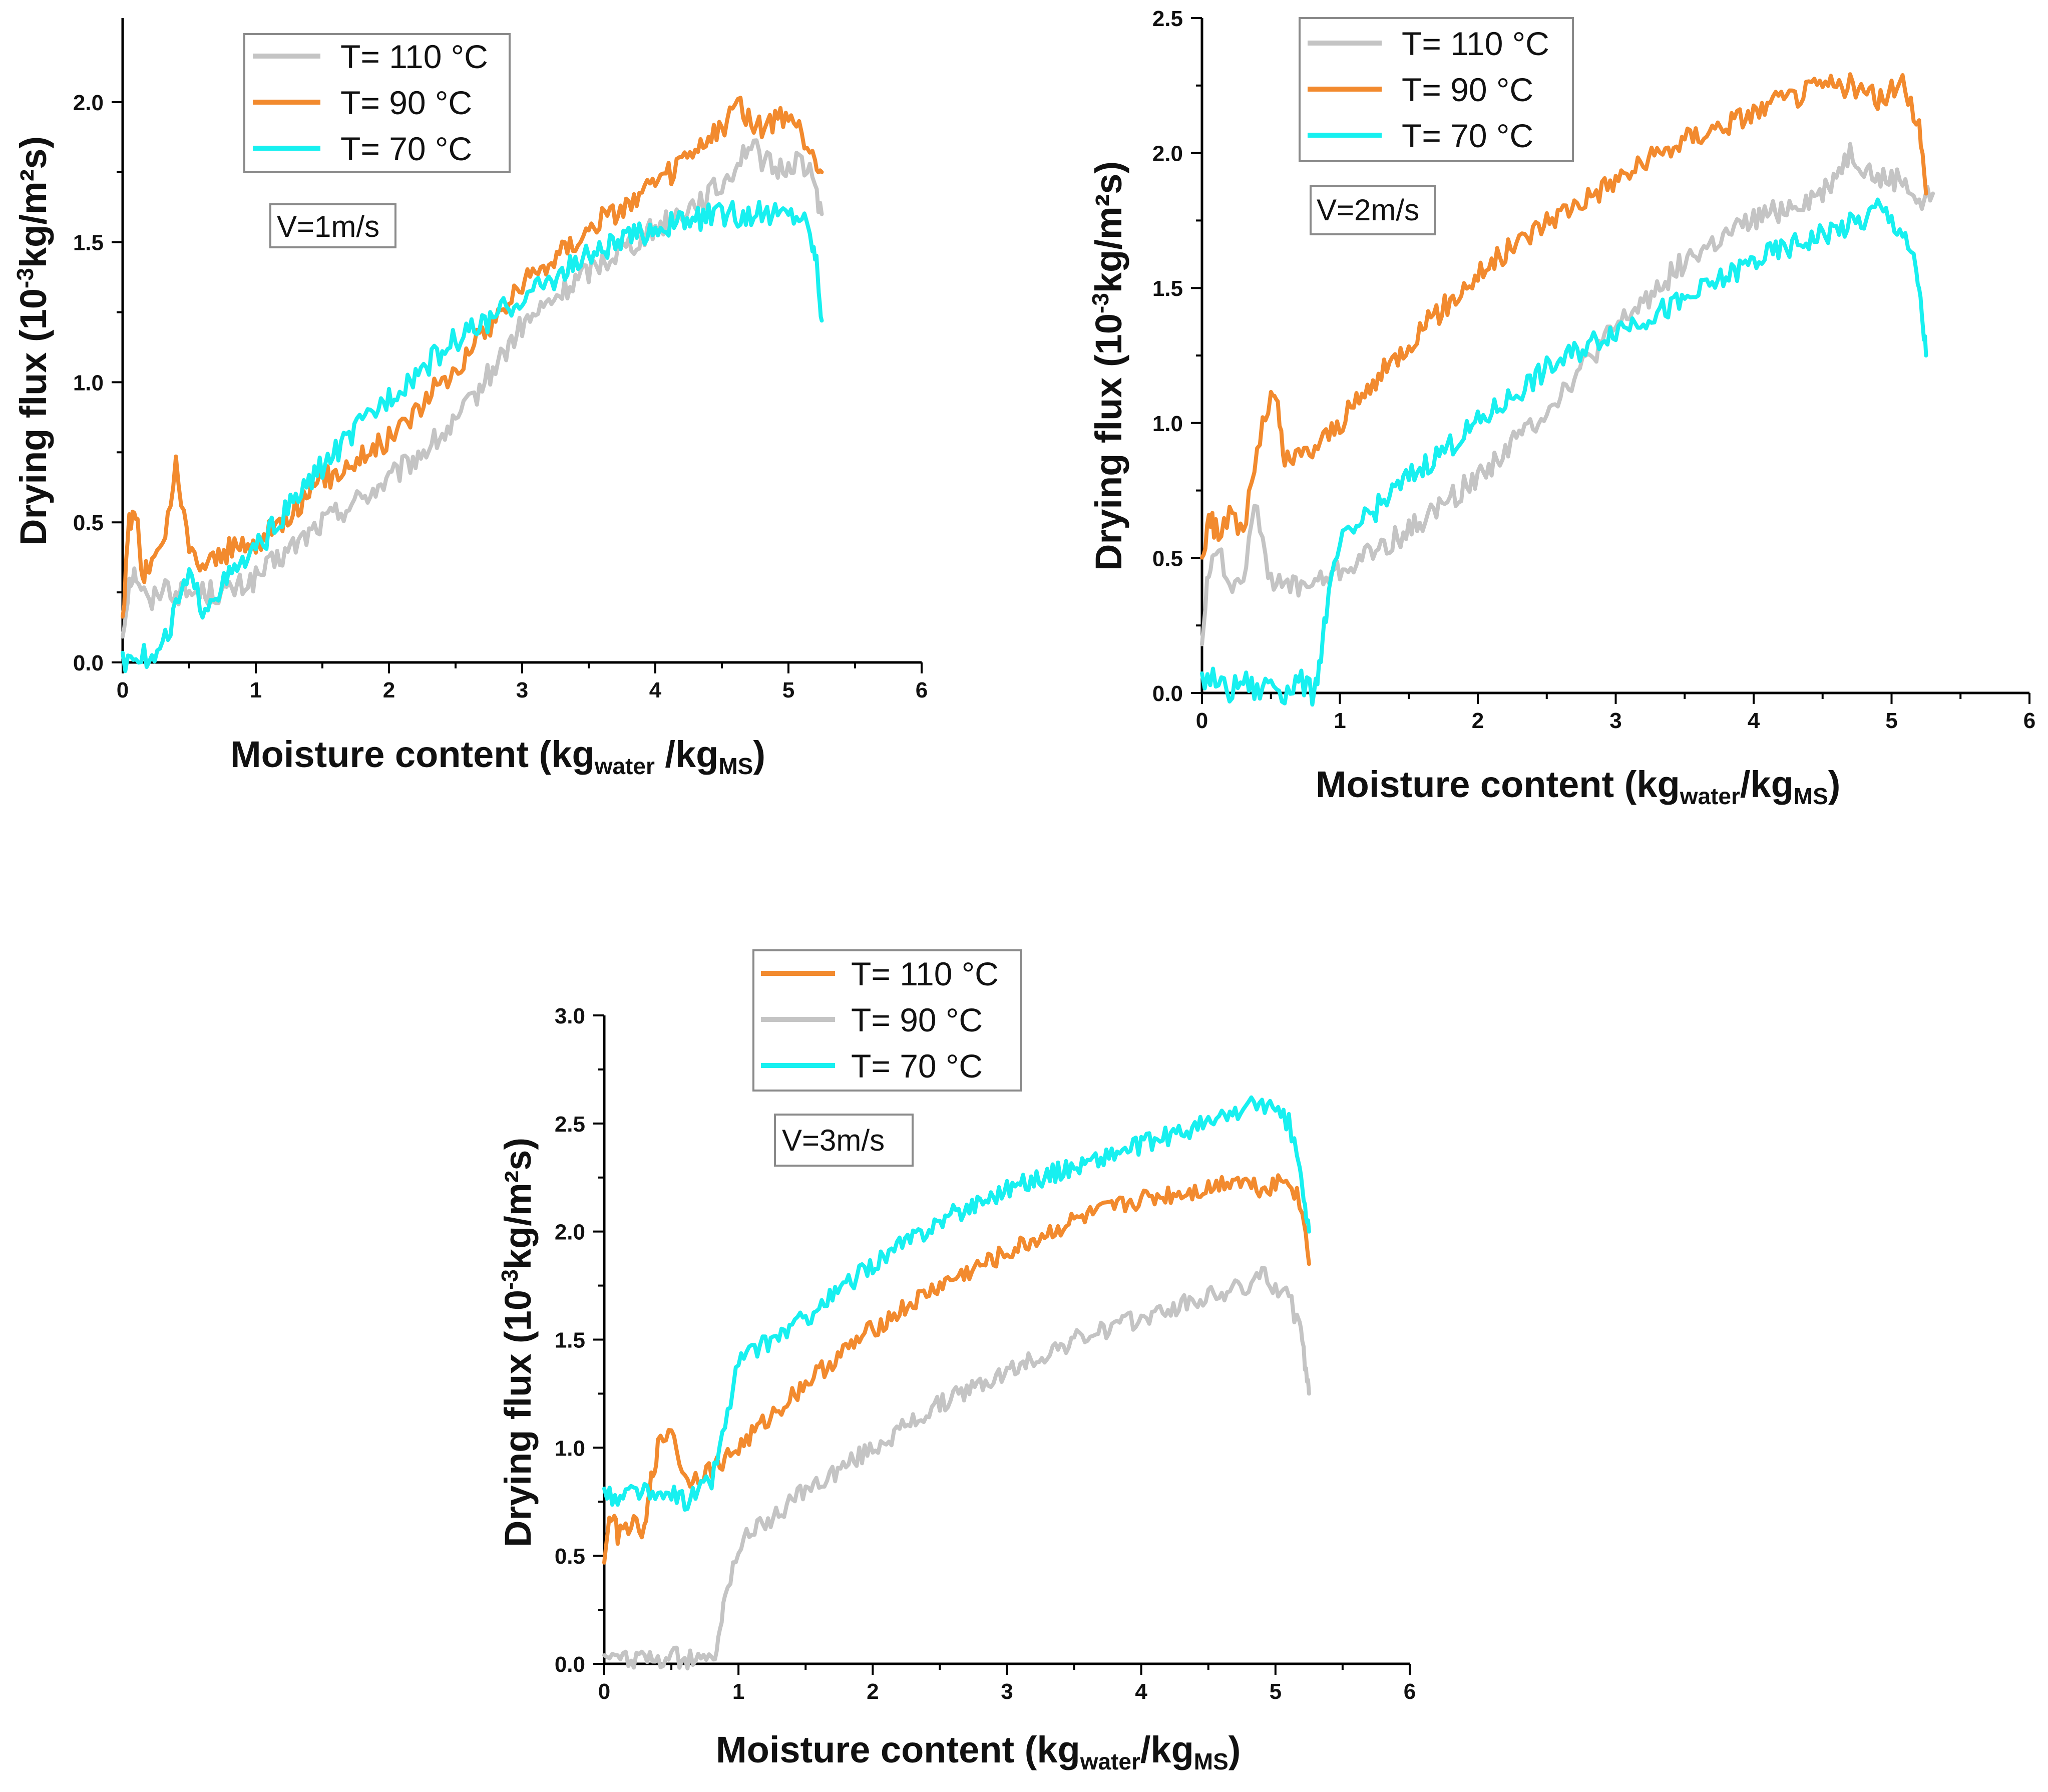 Image resolution: width=2048 pixels, height=1792 pixels. Describe the element at coordinates (328, 226) in the screenshot. I see `annotation-label: V=1m/s` at that location.